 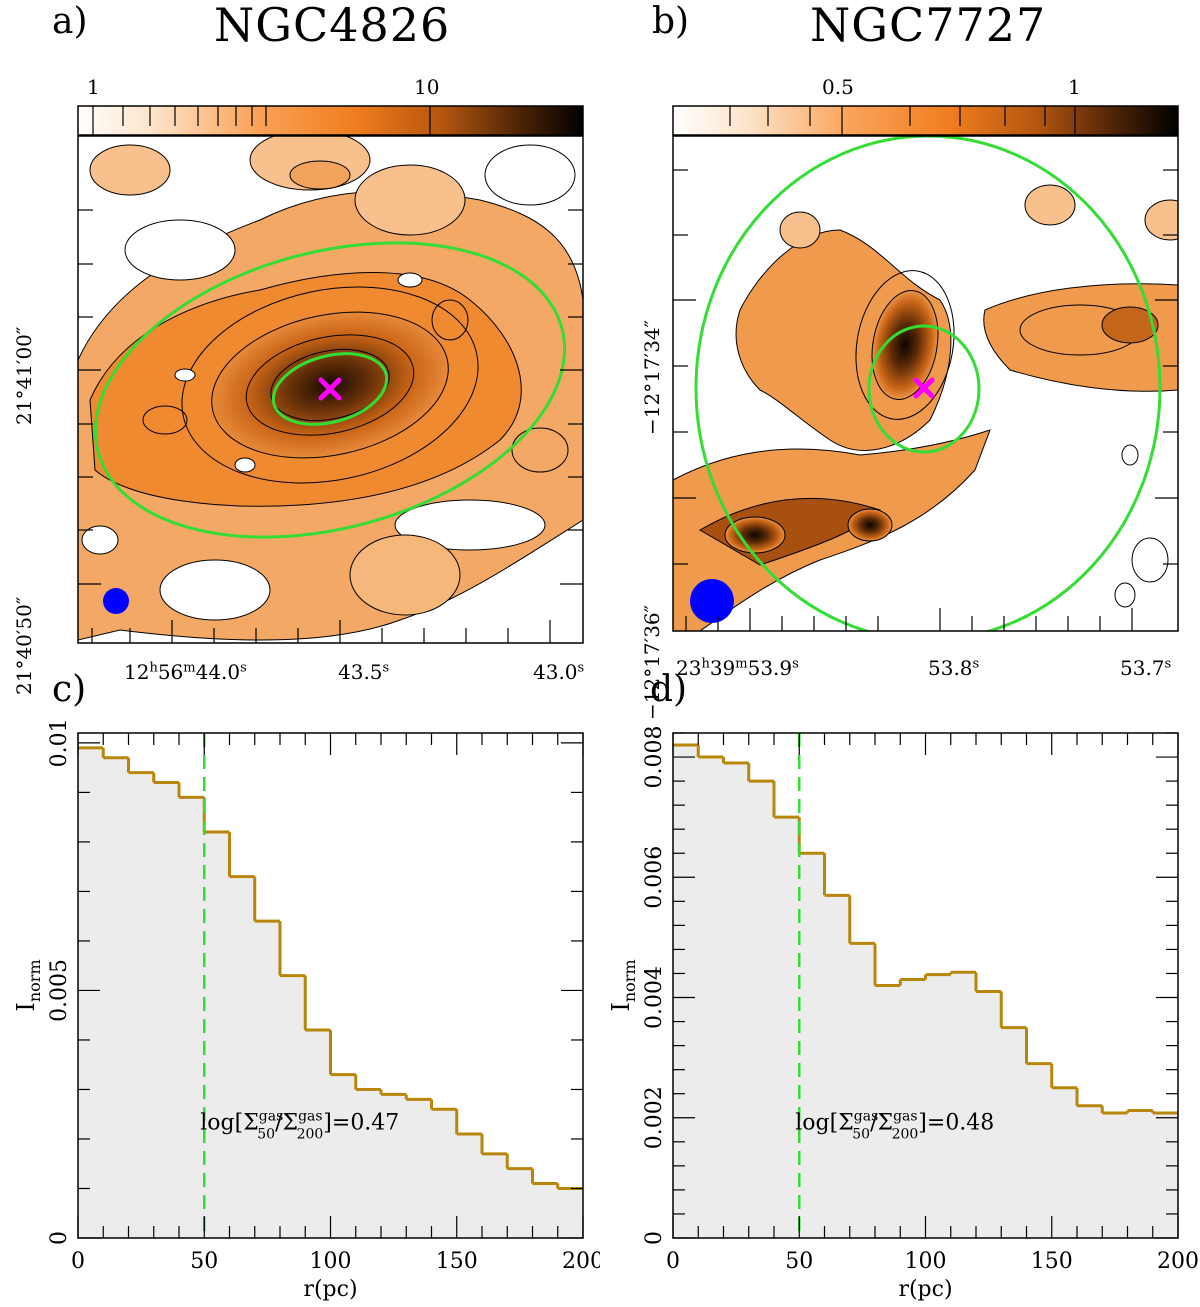 I want to click on y-tick-label: 0.005, so click(x=59, y=990).